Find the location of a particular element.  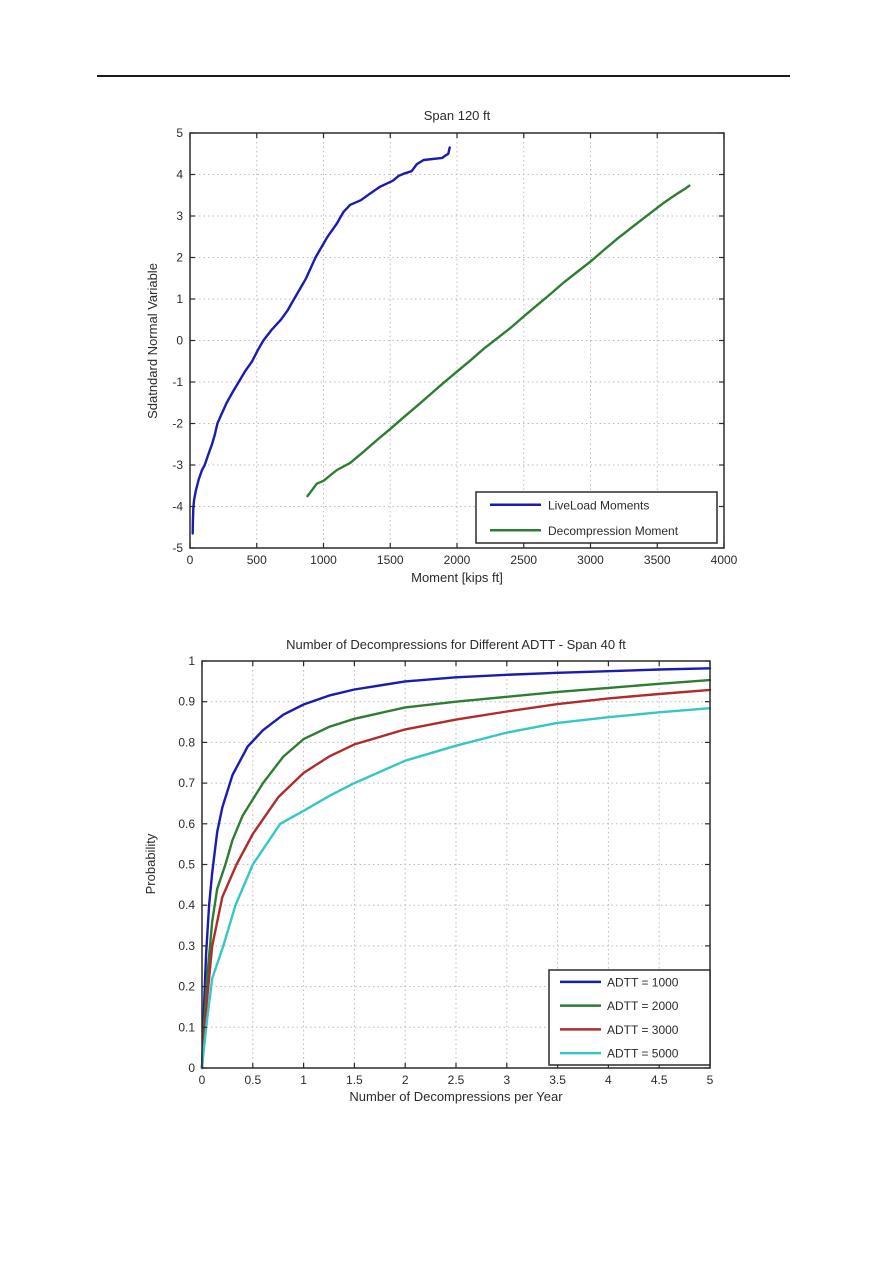

y-tick-label: 3 is located at coordinates (179, 216).